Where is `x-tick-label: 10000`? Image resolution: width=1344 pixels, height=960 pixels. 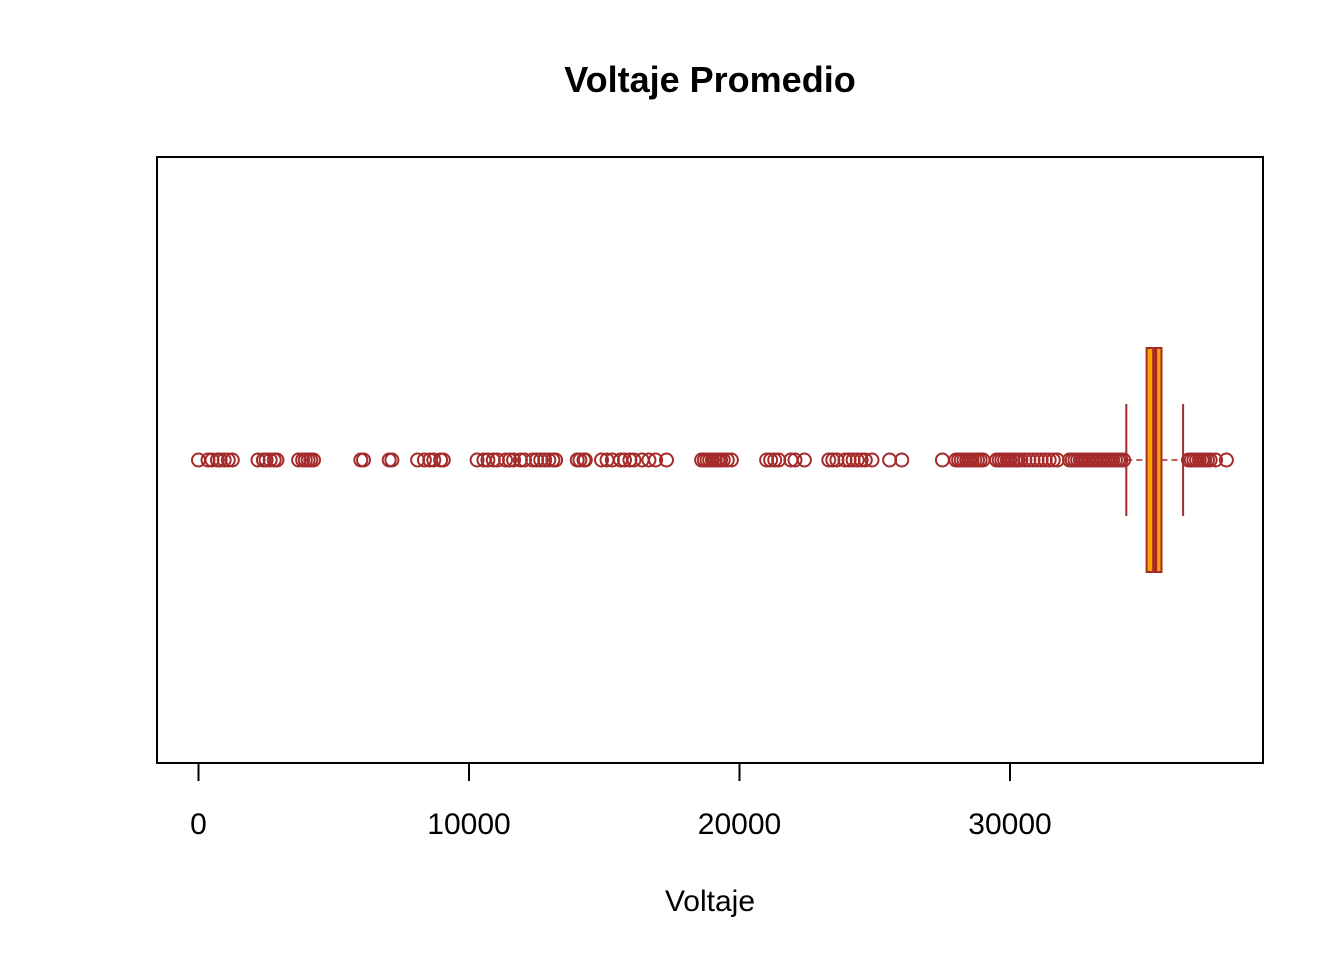 x-tick-label: 10000 is located at coordinates (468, 824).